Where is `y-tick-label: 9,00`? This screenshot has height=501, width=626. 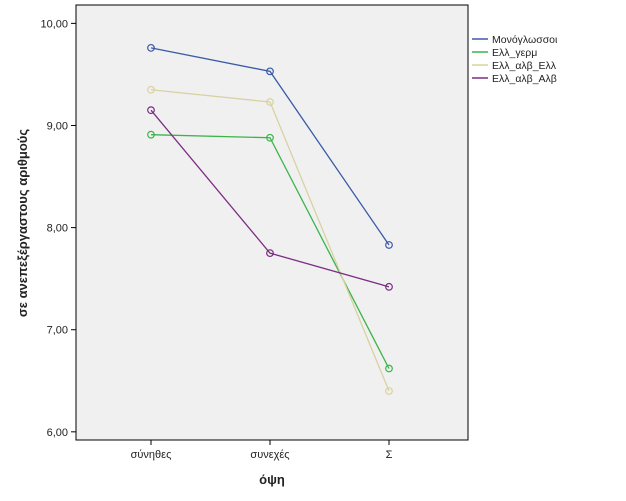
y-tick-label: 9,00 is located at coordinates (57, 126).